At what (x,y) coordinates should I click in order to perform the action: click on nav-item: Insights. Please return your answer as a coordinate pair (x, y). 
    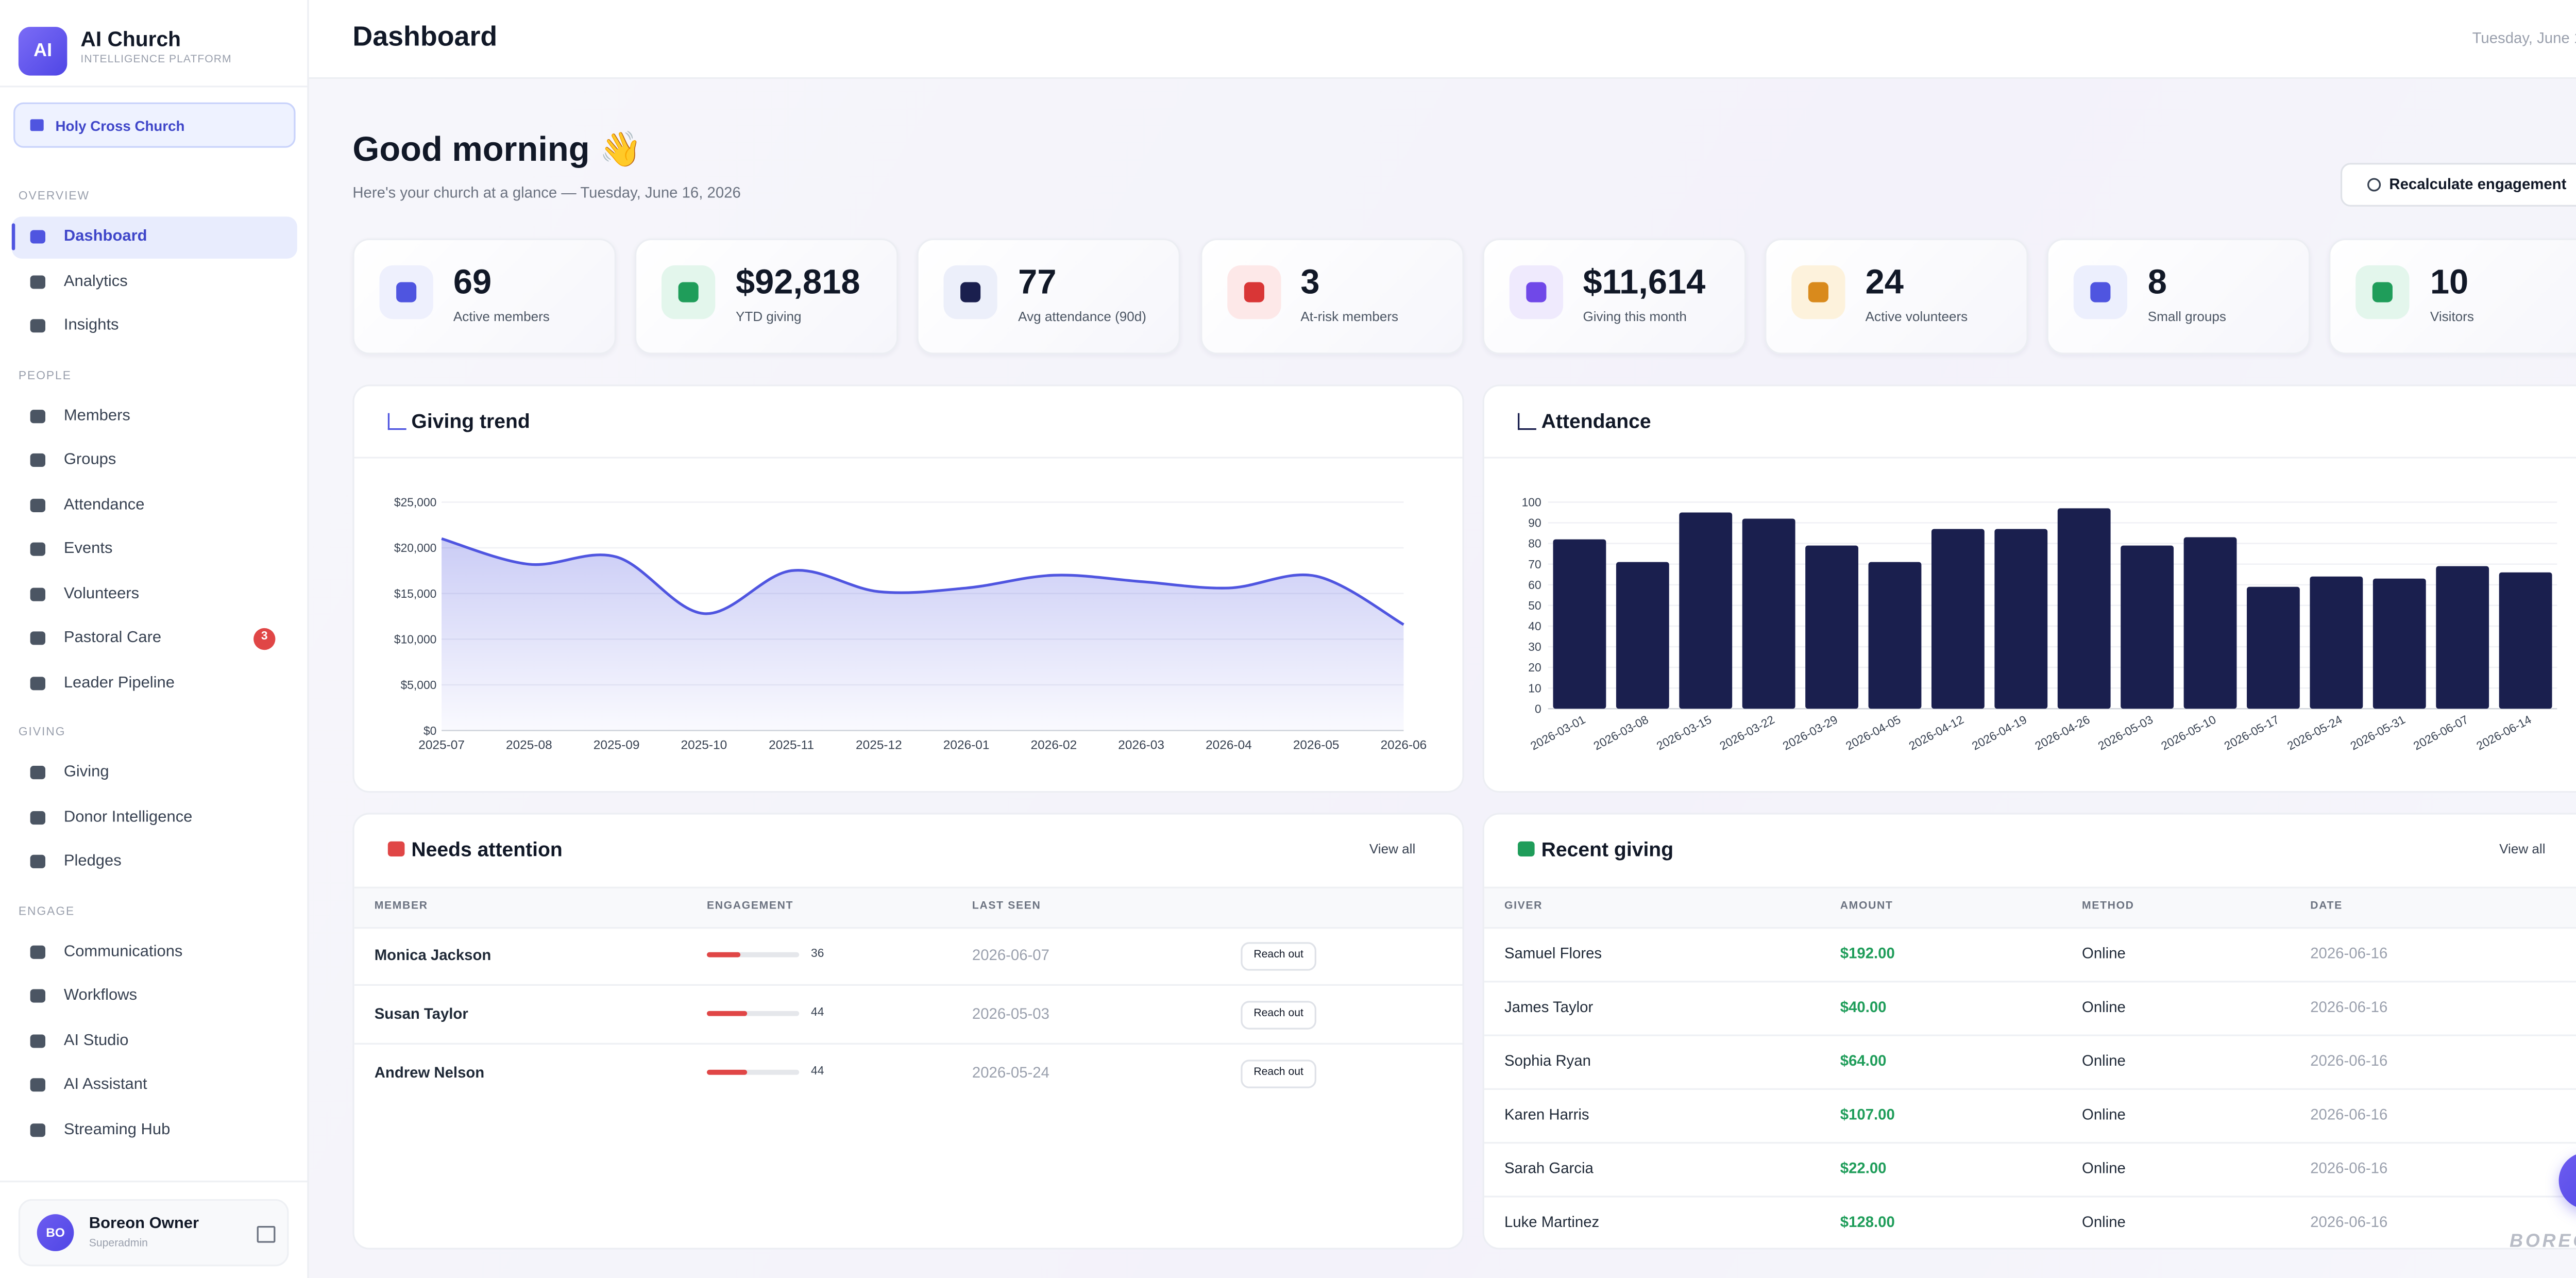
    Looking at the image, I should click on (91, 326).